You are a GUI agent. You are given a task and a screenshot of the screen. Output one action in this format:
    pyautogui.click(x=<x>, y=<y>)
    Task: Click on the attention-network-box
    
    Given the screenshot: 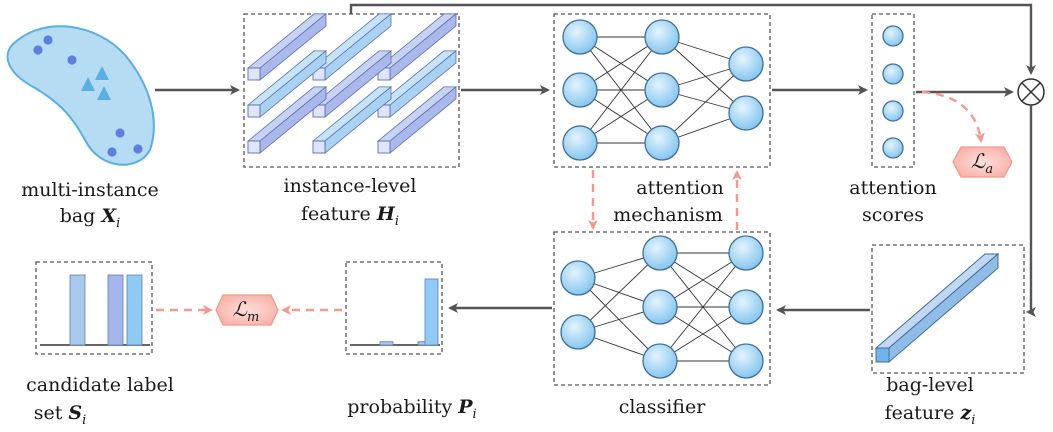 What is the action you would take?
    pyautogui.click(x=662, y=90)
    